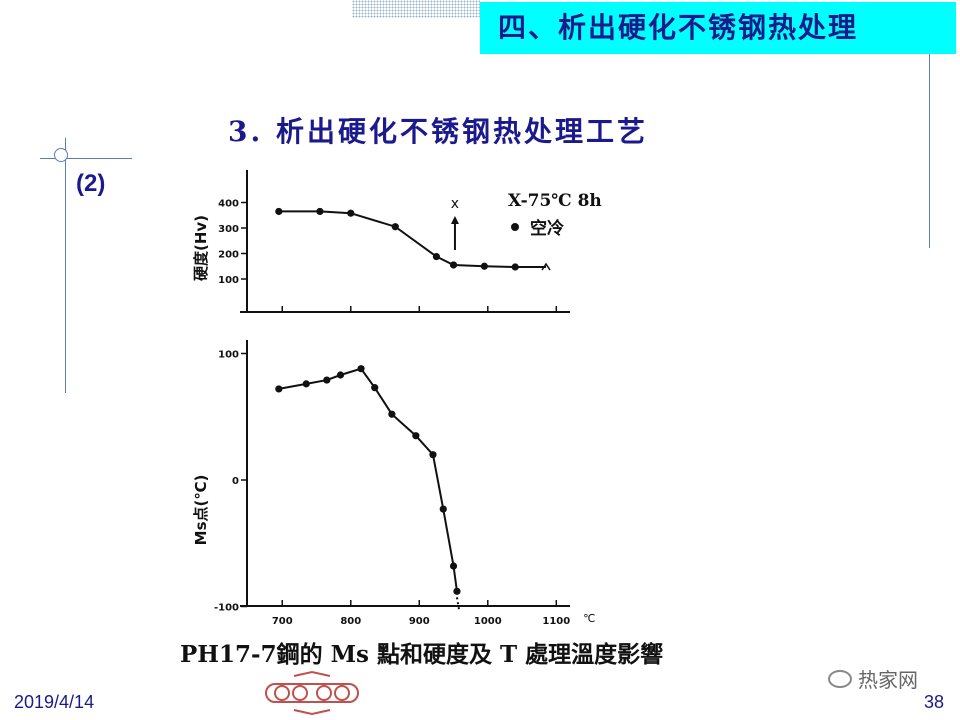 This screenshot has width=960, height=720. Describe the element at coordinates (91, 183) in the screenshot. I see `item-number: (2)` at that location.